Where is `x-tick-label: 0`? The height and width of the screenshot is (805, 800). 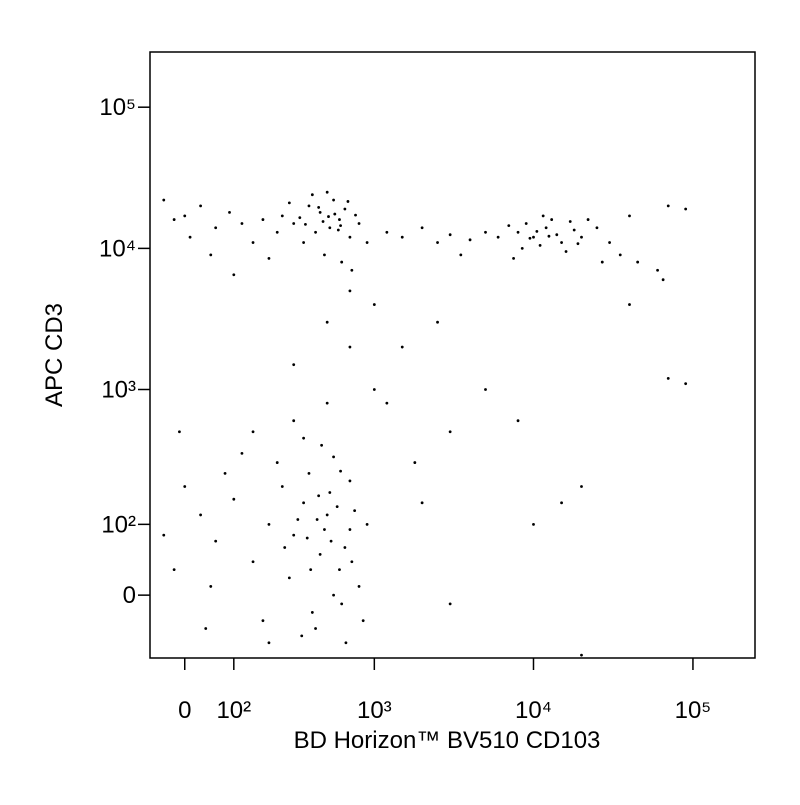 x-tick-label: 0 is located at coordinates (184, 710).